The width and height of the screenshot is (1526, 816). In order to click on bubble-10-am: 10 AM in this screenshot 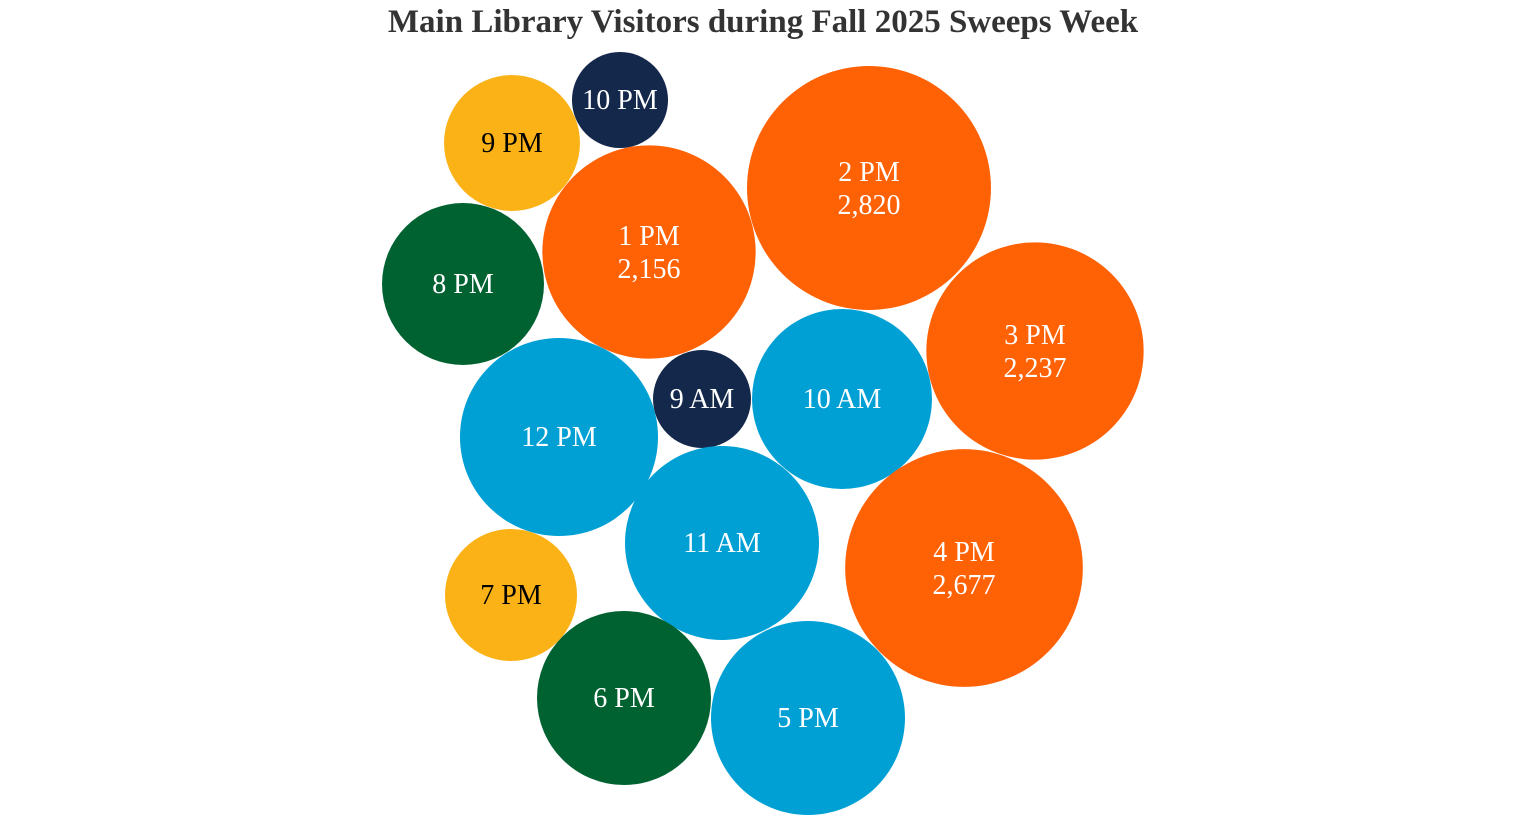, I will do `click(842, 399)`.